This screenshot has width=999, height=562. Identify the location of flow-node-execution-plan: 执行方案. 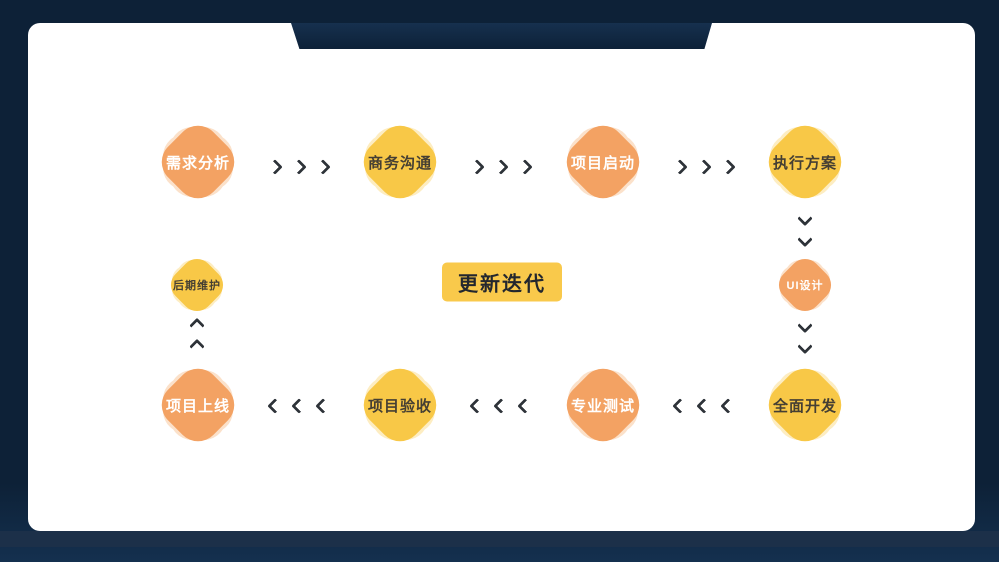
(805, 162).